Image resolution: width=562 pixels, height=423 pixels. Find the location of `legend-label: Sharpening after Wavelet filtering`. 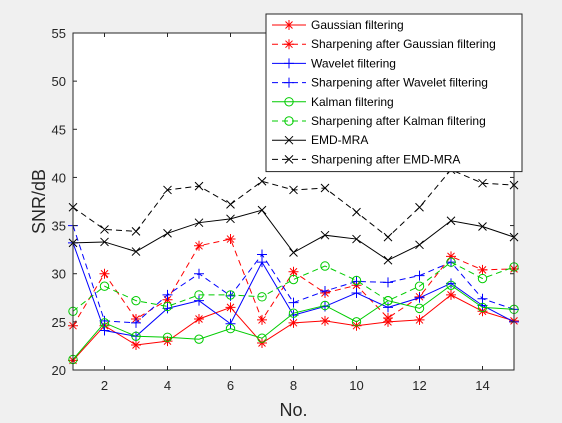

legend-label: Sharpening after Wavelet filtering is located at coordinates (399, 83).